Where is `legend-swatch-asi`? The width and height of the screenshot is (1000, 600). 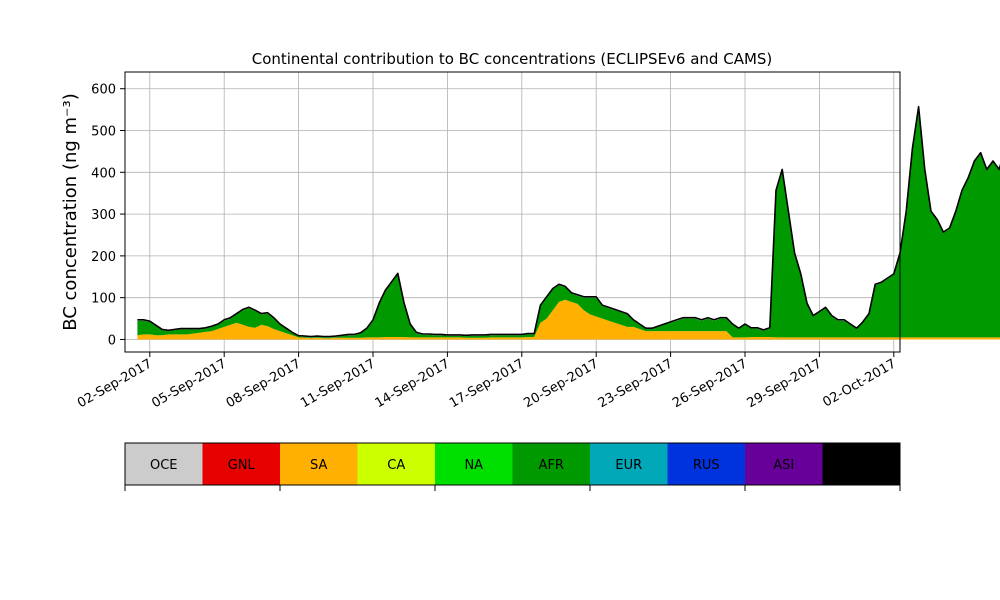 legend-swatch-asi is located at coordinates (784, 464).